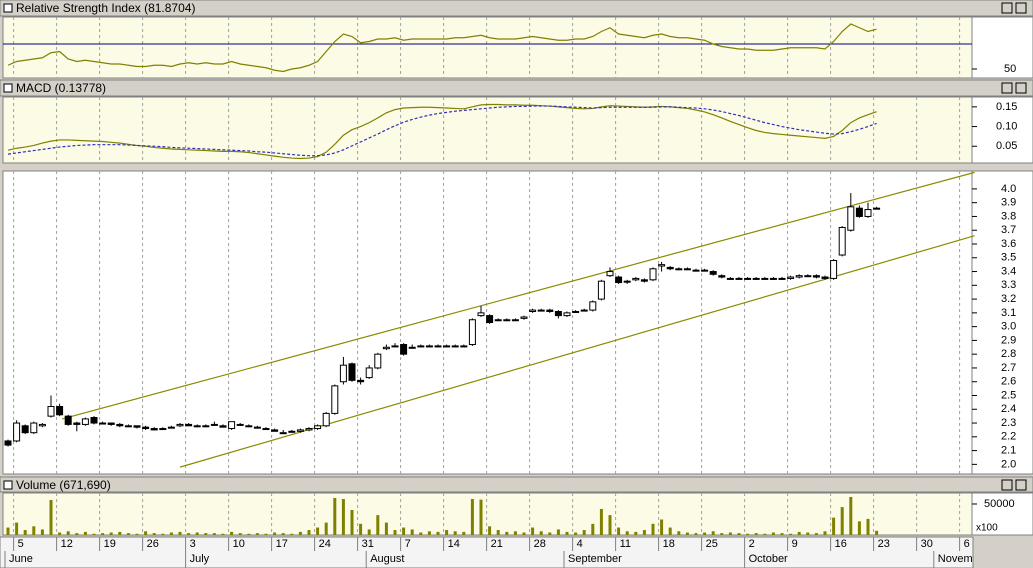  Describe the element at coordinates (884, 544) in the screenshot. I see `x-tick-label: 23` at that location.